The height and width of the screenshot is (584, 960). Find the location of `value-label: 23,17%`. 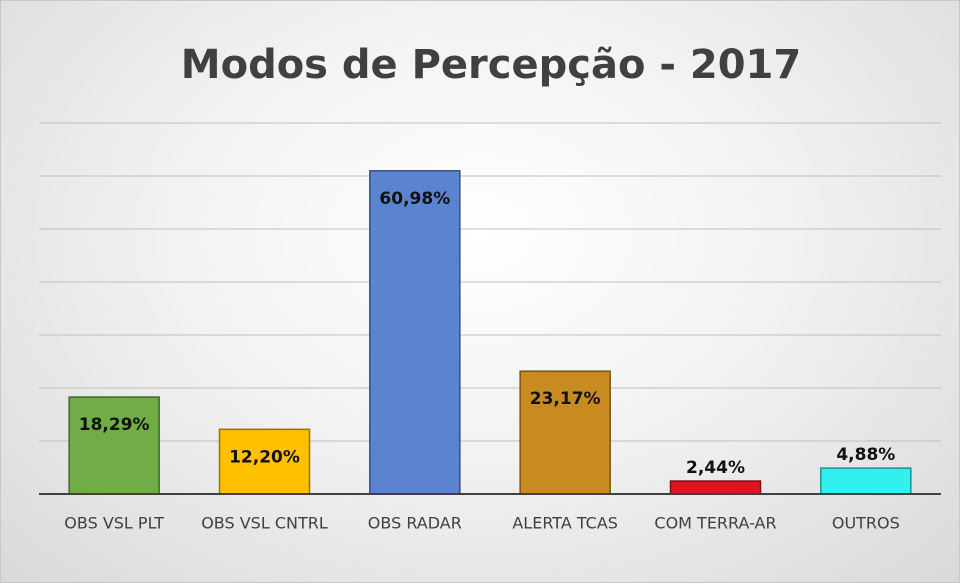

value-label: 23,17% is located at coordinates (565, 399).